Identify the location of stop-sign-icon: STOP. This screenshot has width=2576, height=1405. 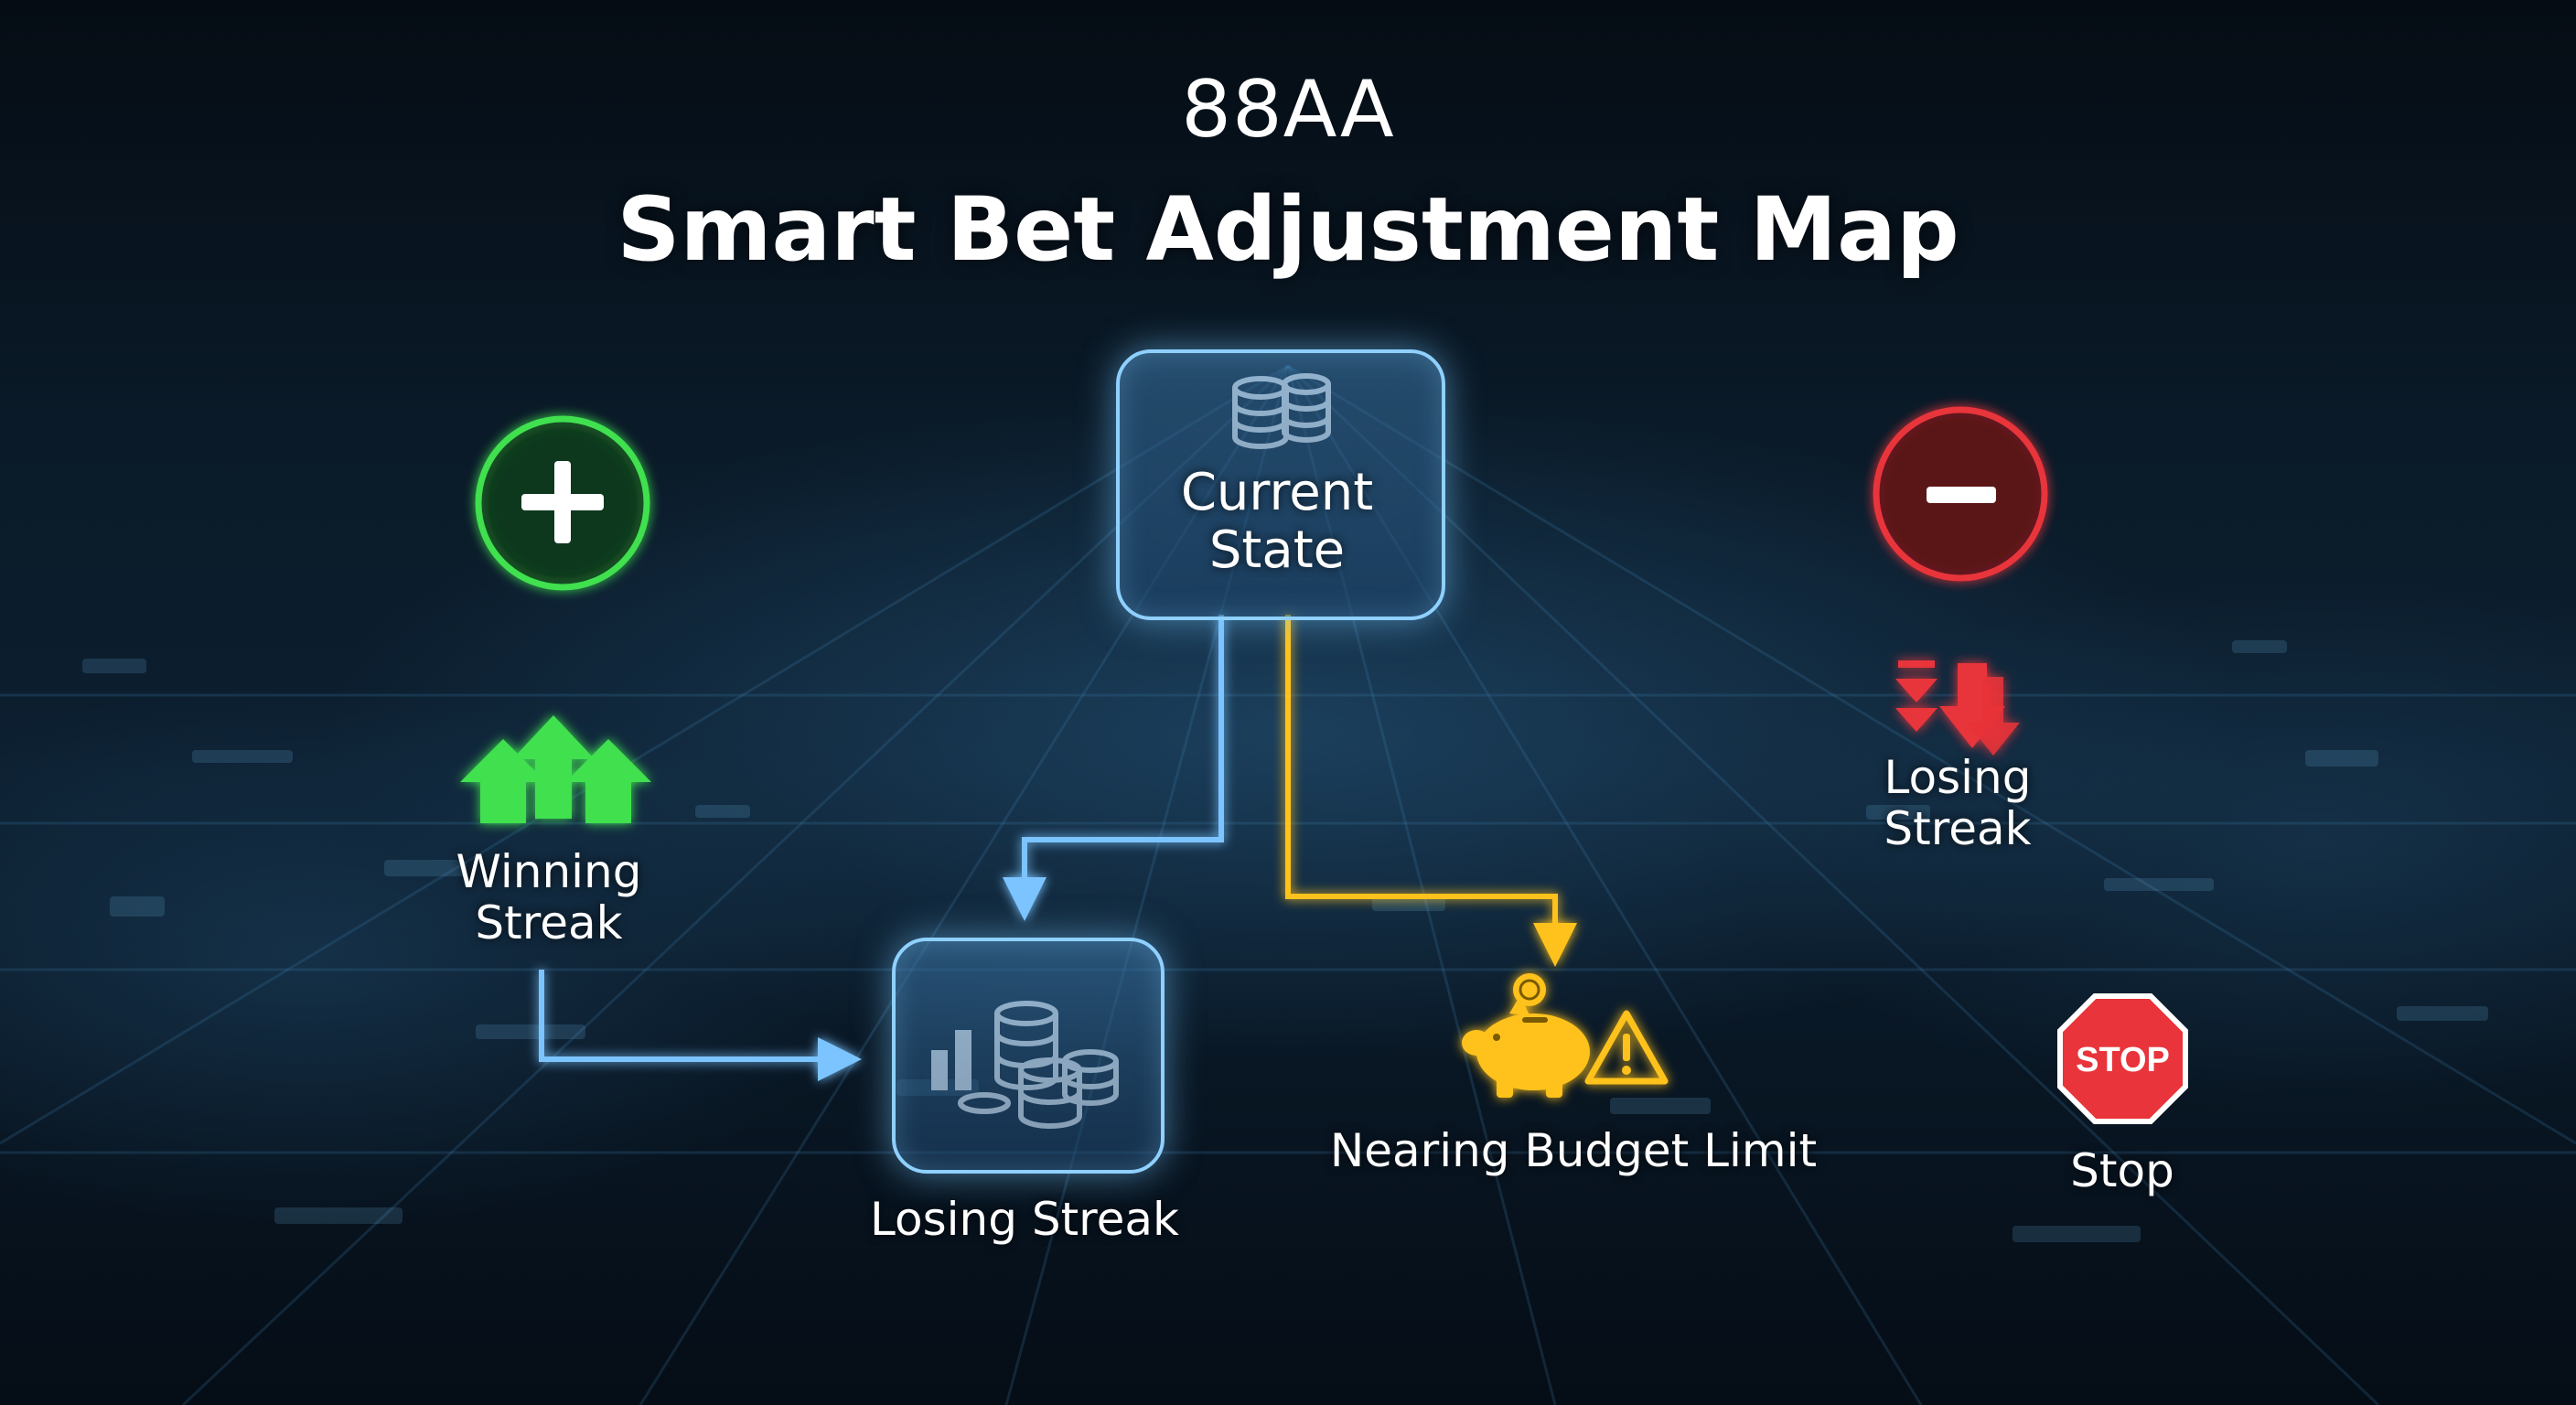
(2122, 1058).